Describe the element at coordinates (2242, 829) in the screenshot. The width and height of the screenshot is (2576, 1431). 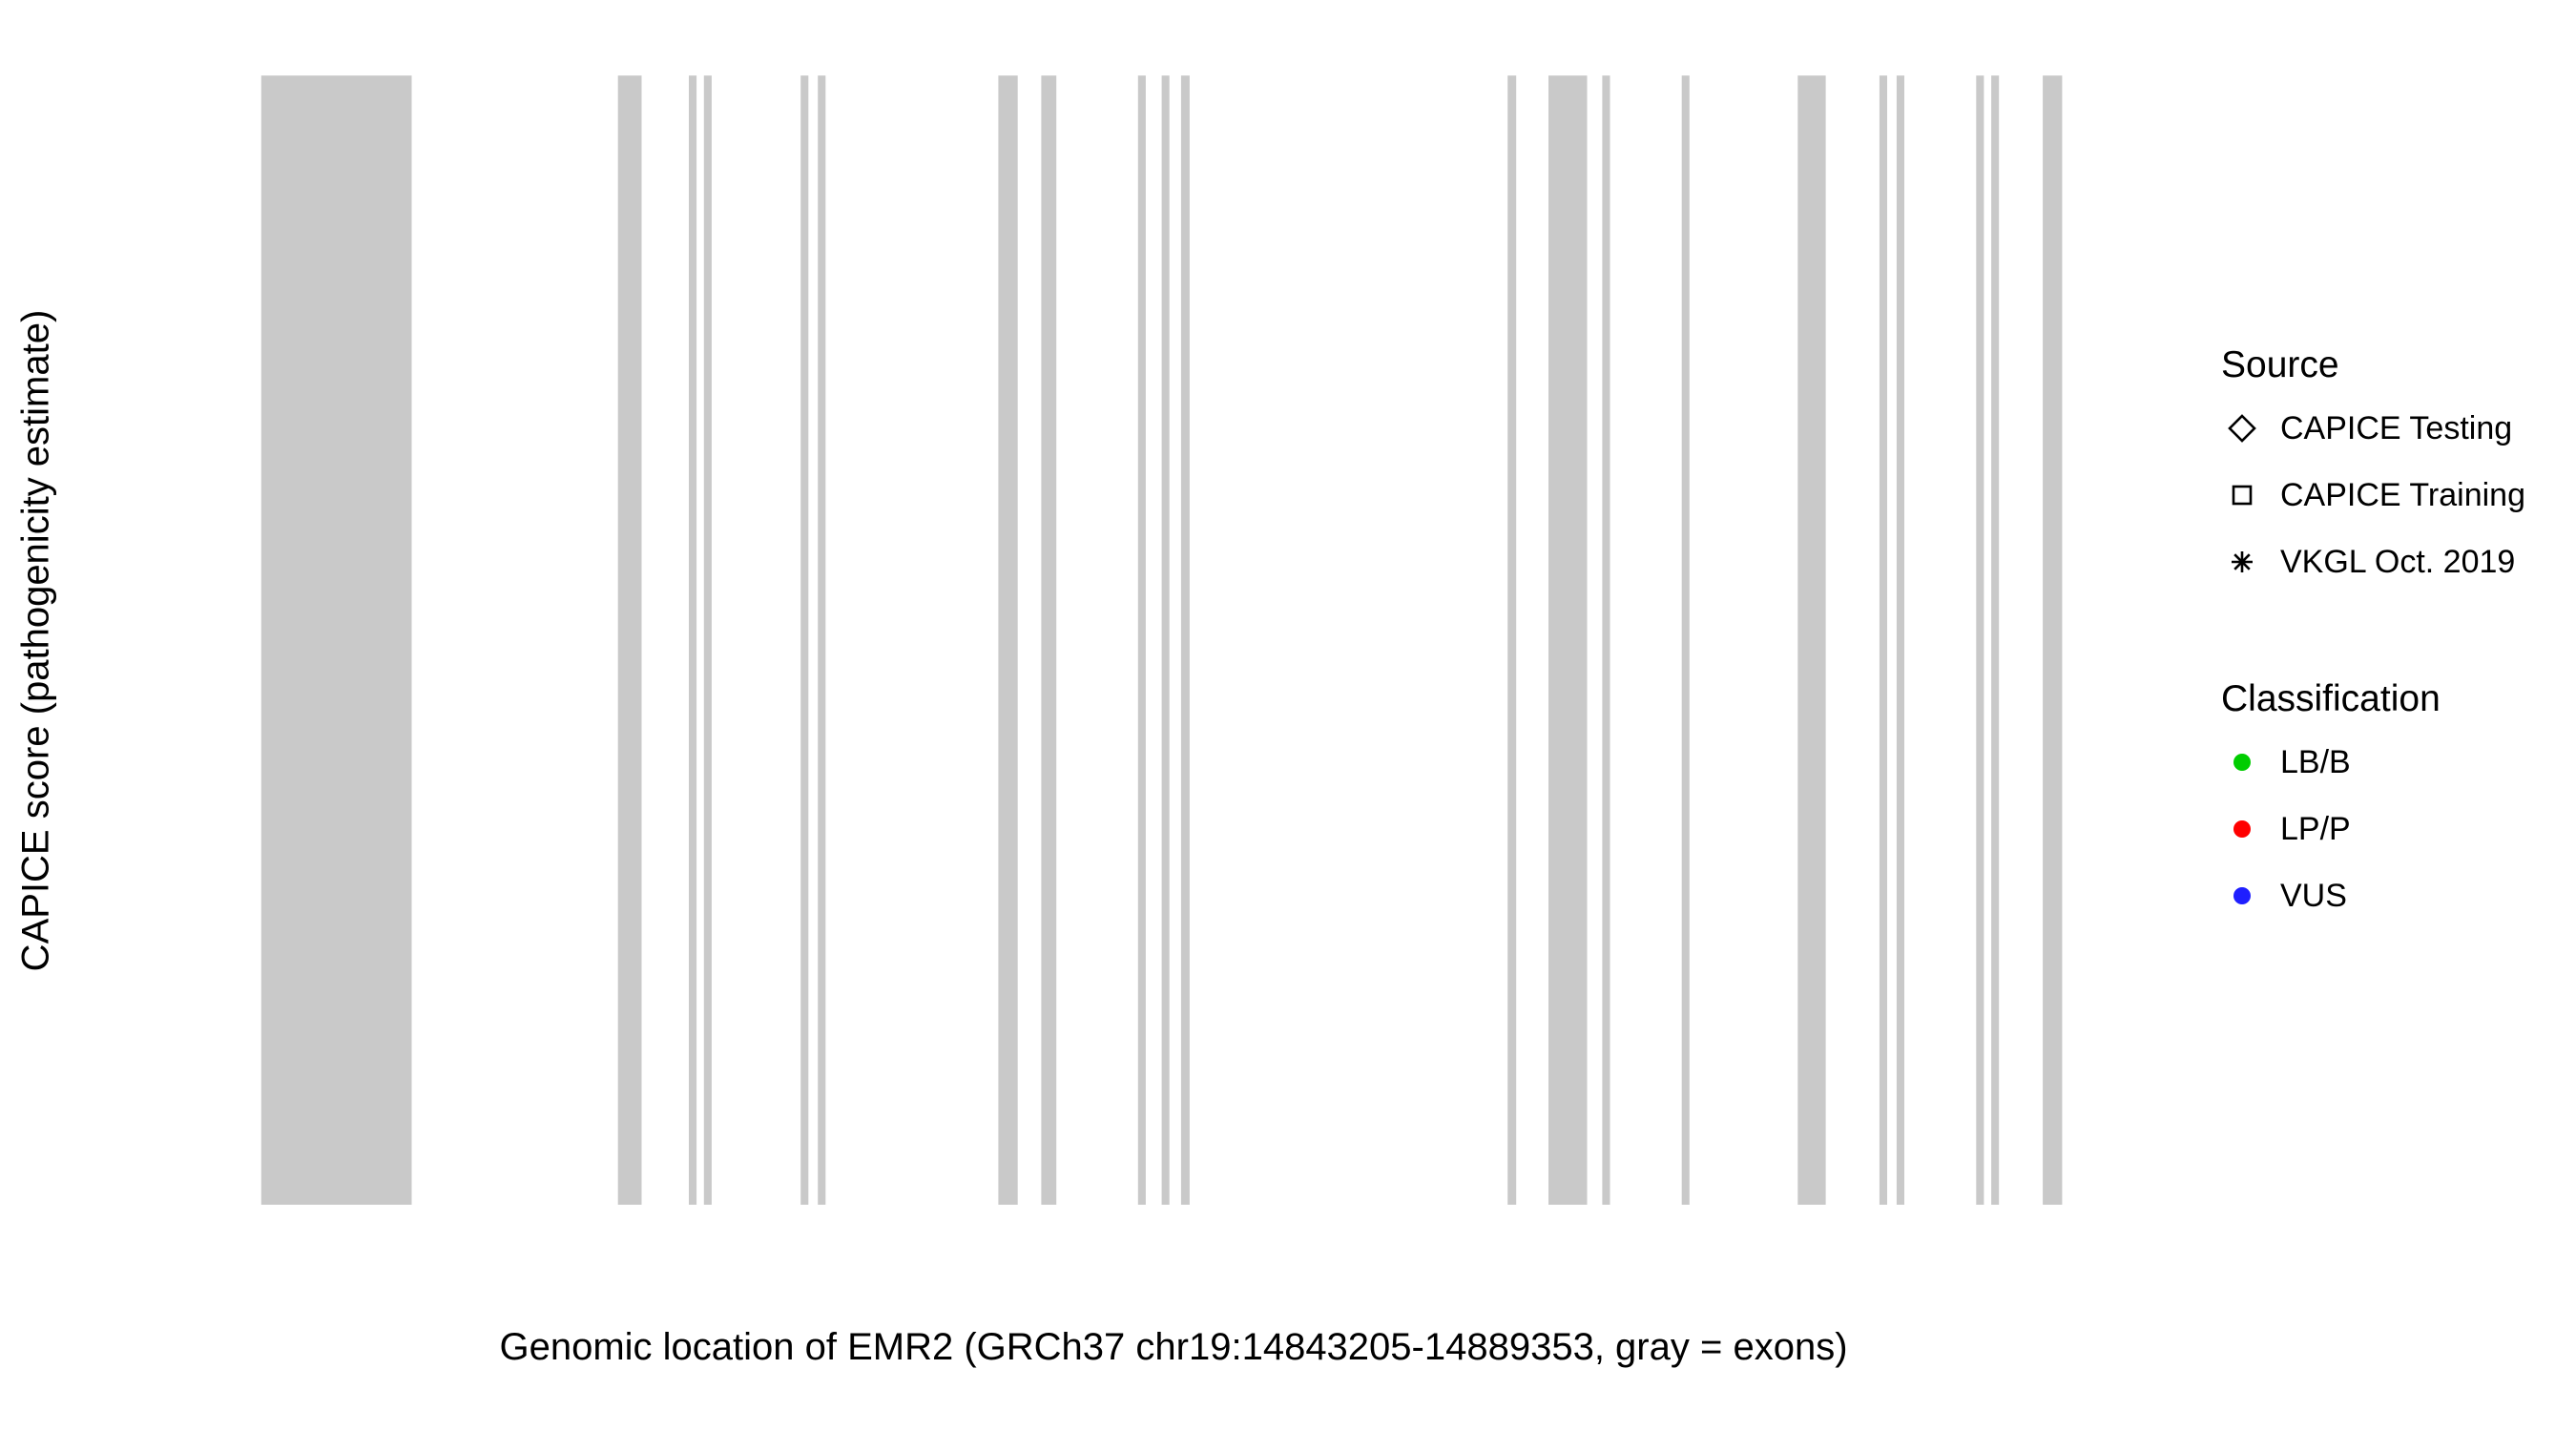
I see `red-dot-icon` at that location.